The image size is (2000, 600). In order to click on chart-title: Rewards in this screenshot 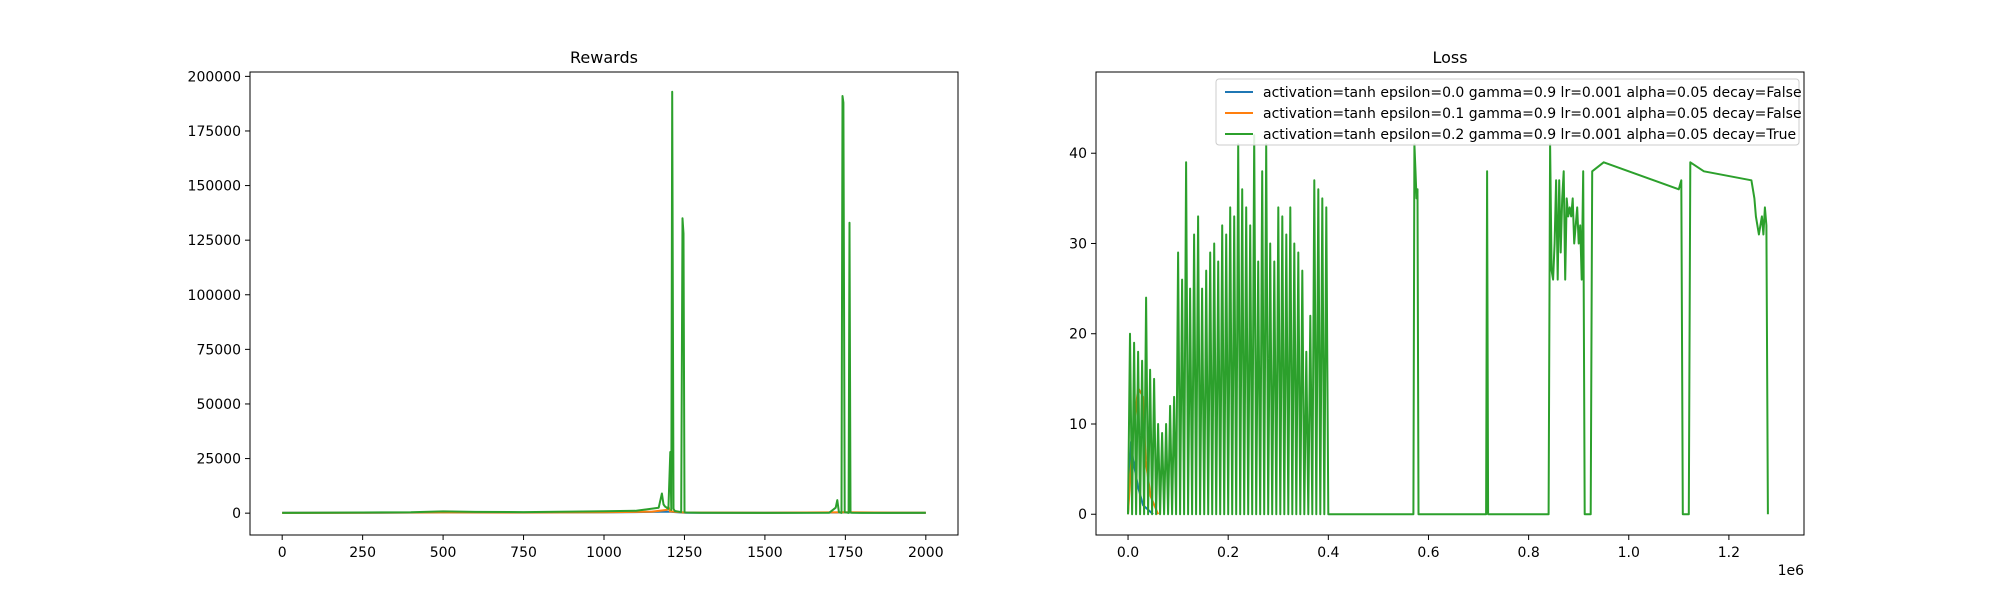, I will do `click(604, 57)`.